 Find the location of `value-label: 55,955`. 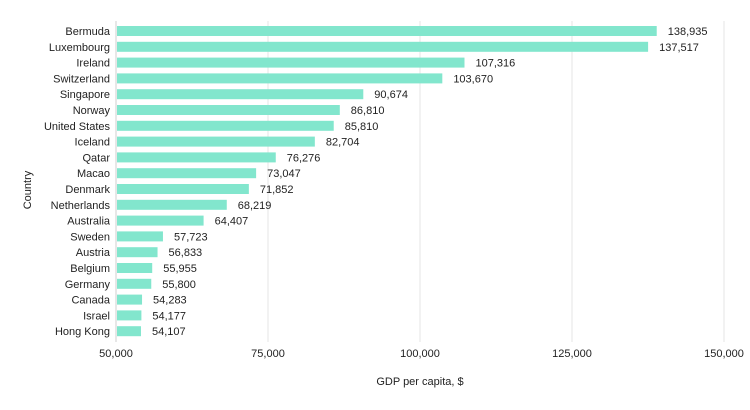

value-label: 55,955 is located at coordinates (180, 269).